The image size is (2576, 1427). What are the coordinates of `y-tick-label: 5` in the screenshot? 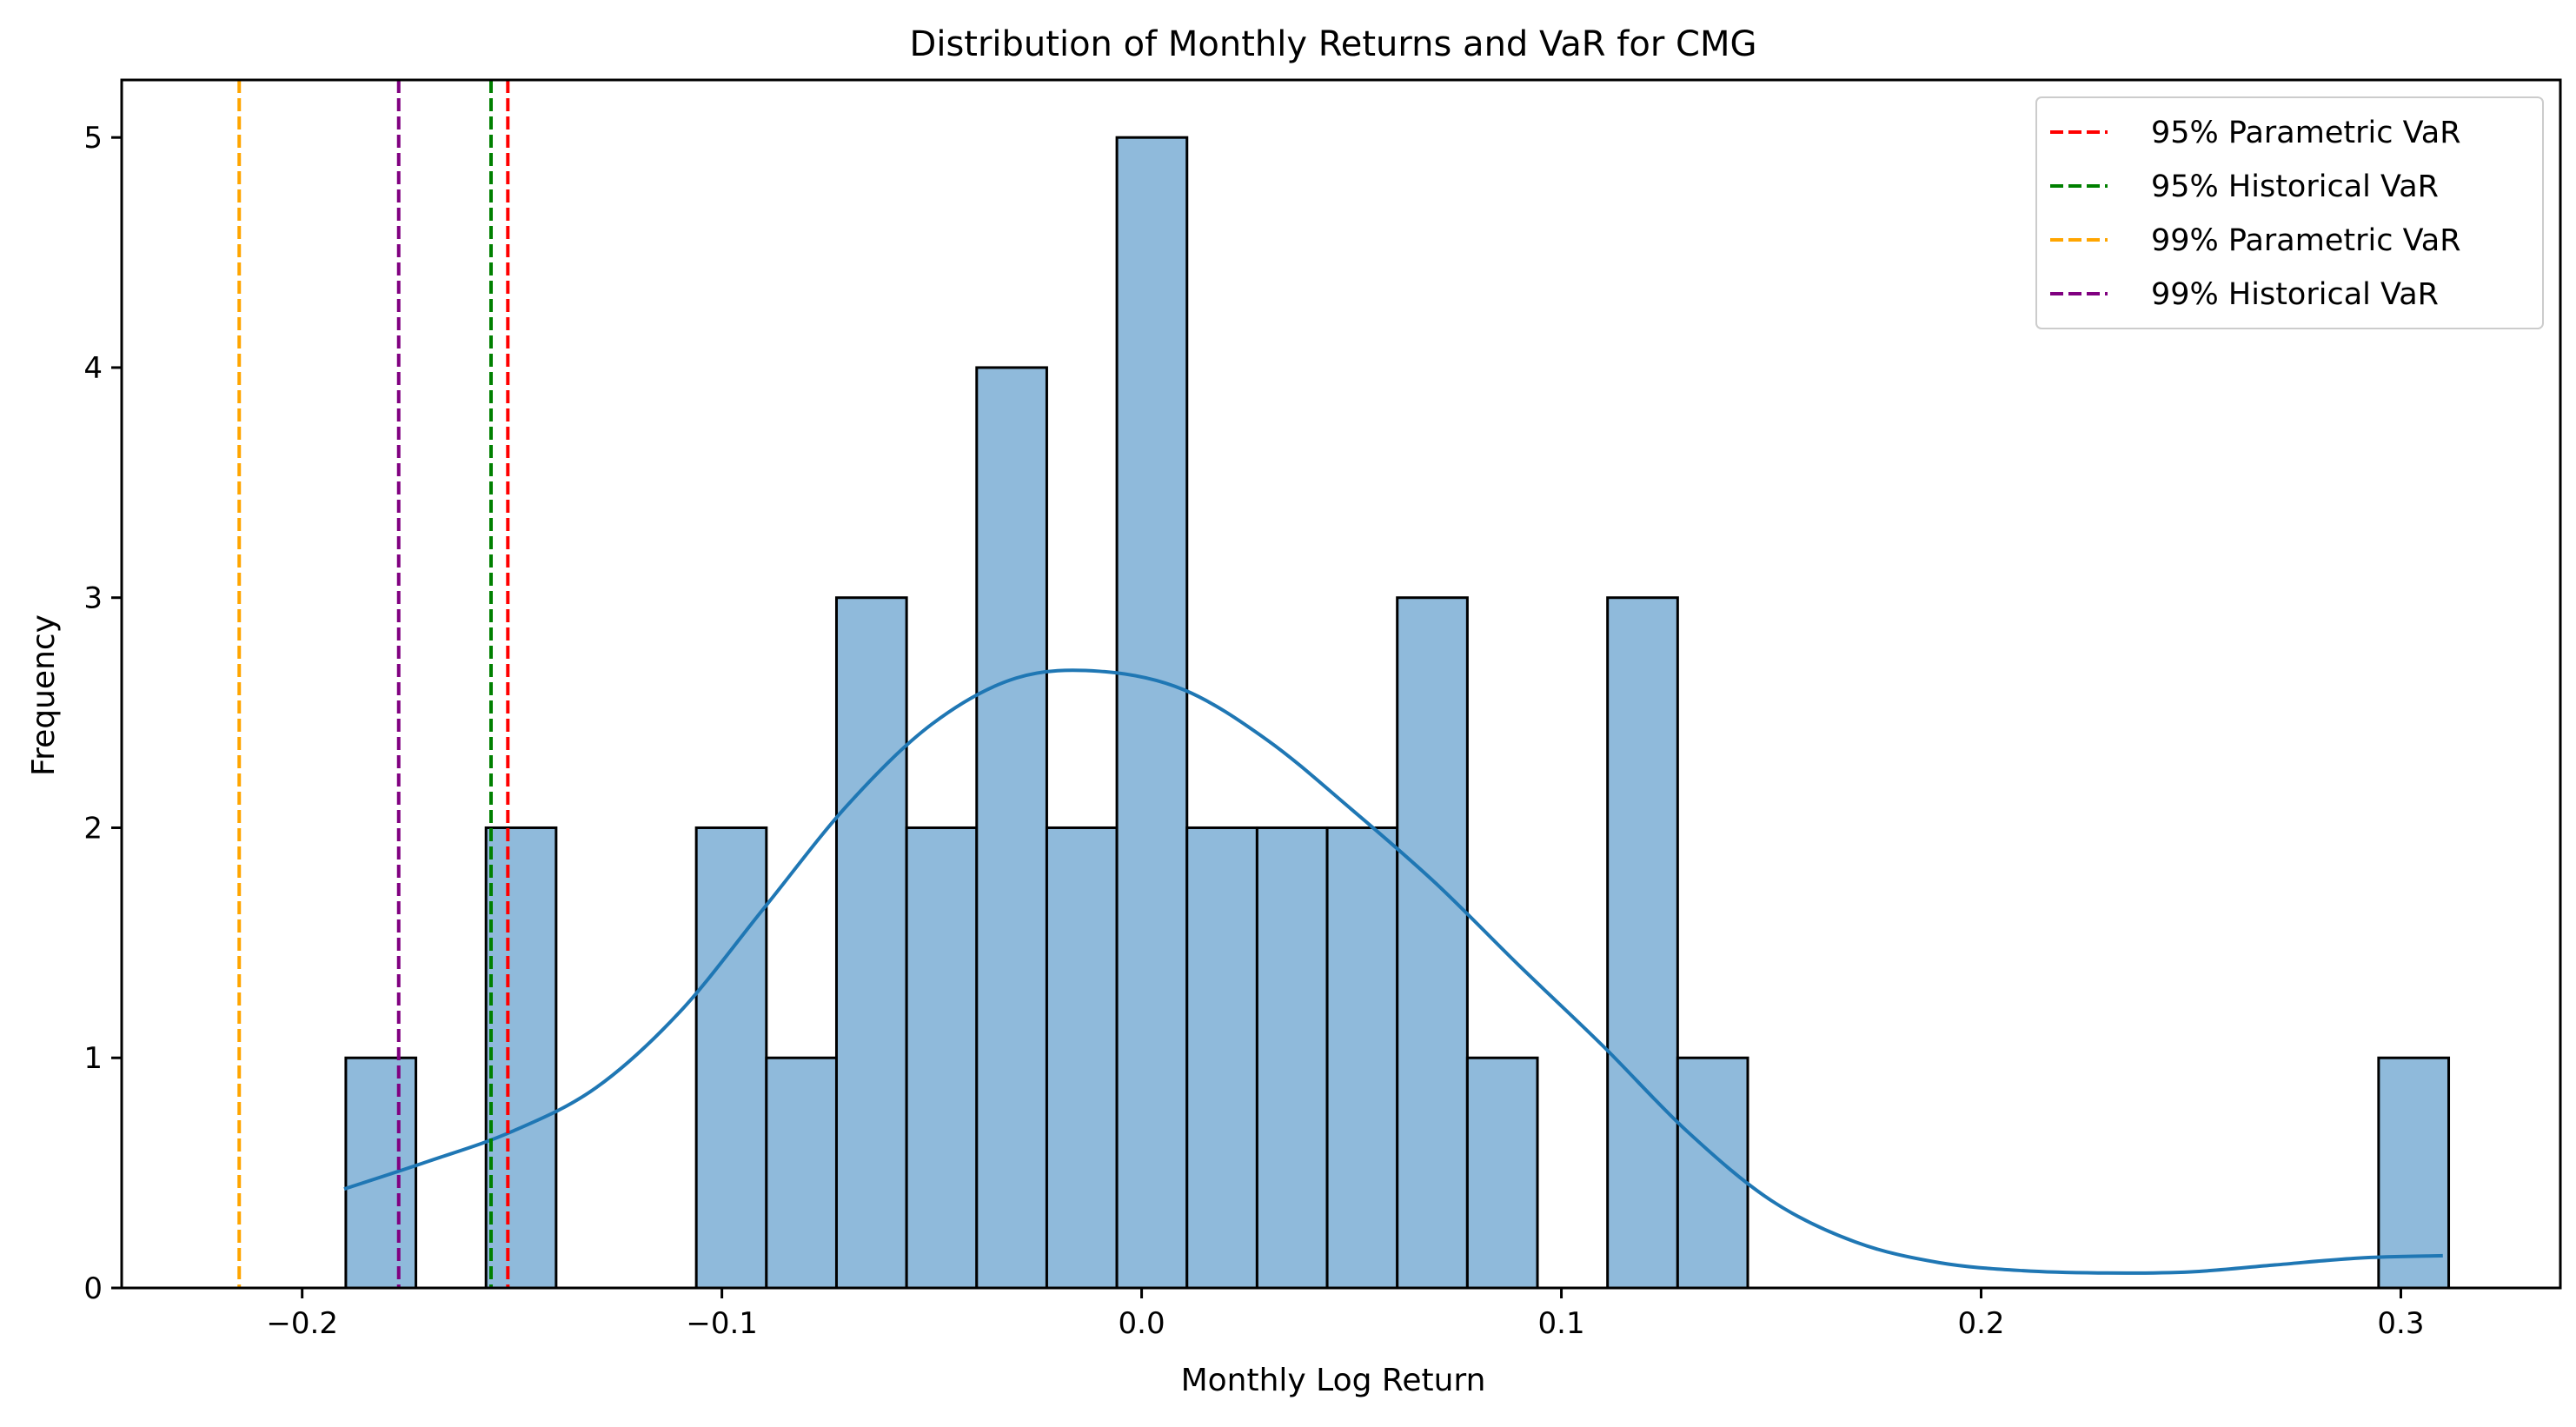 It's located at (93, 138).